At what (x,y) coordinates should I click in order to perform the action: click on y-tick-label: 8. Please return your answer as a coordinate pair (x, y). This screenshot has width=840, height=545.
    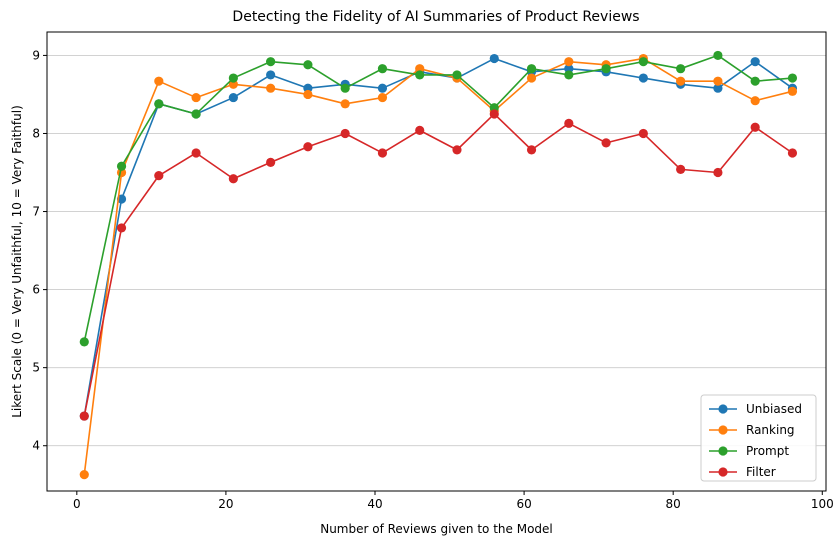
    Looking at the image, I should click on (36, 133).